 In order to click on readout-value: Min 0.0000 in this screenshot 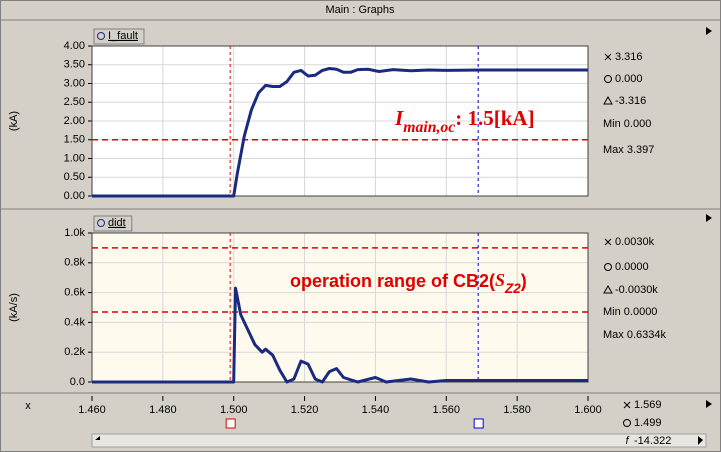, I will do `click(630, 312)`.